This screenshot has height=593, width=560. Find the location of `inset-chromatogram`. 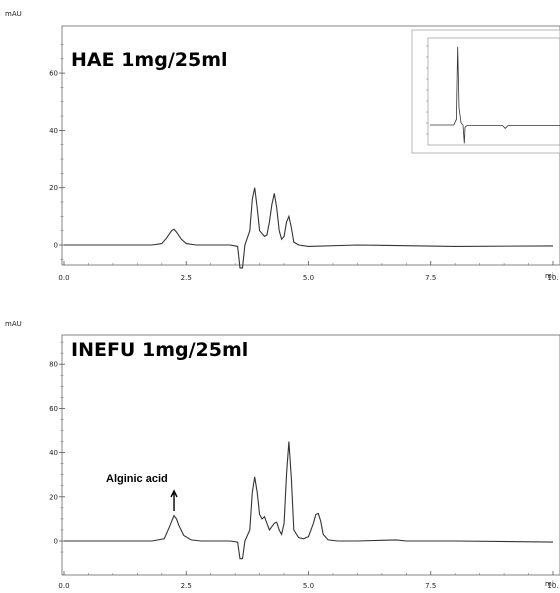

inset-chromatogram is located at coordinates (485, 91).